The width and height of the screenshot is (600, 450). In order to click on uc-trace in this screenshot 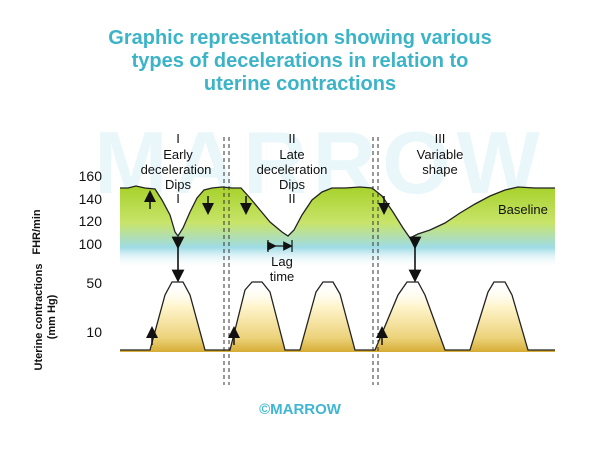, I will do `click(337, 316)`.